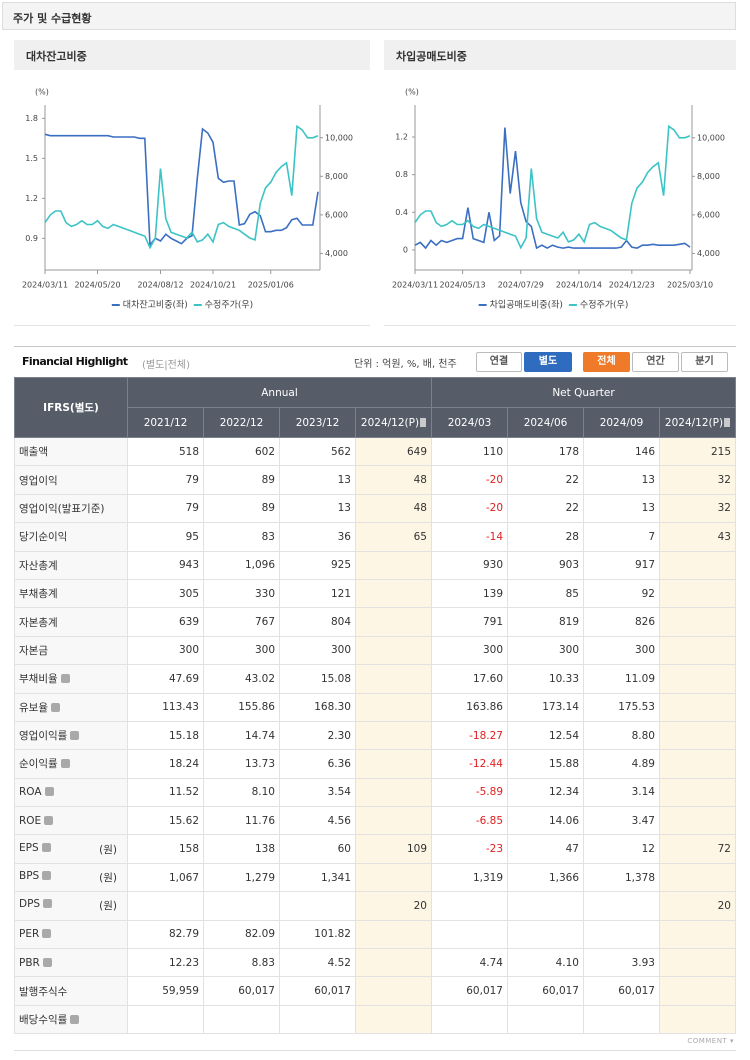 Image resolution: width=750 pixels, height=1060 pixels. What do you see at coordinates (259, 735) in the screenshot?
I see `value: 14.74` at bounding box center [259, 735].